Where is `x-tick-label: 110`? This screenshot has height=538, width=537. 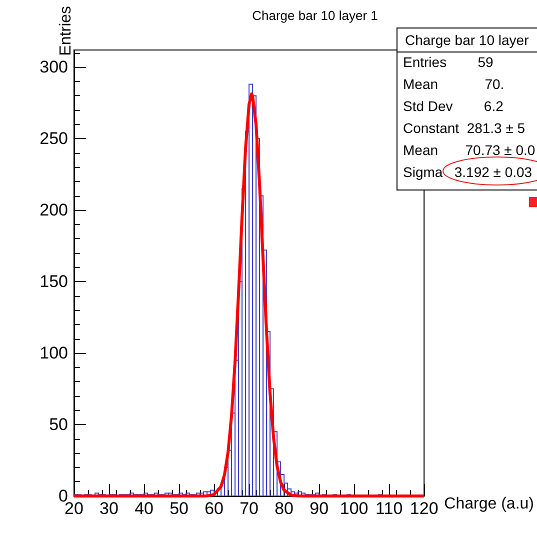
x-tick-label: 110 is located at coordinates (389, 508).